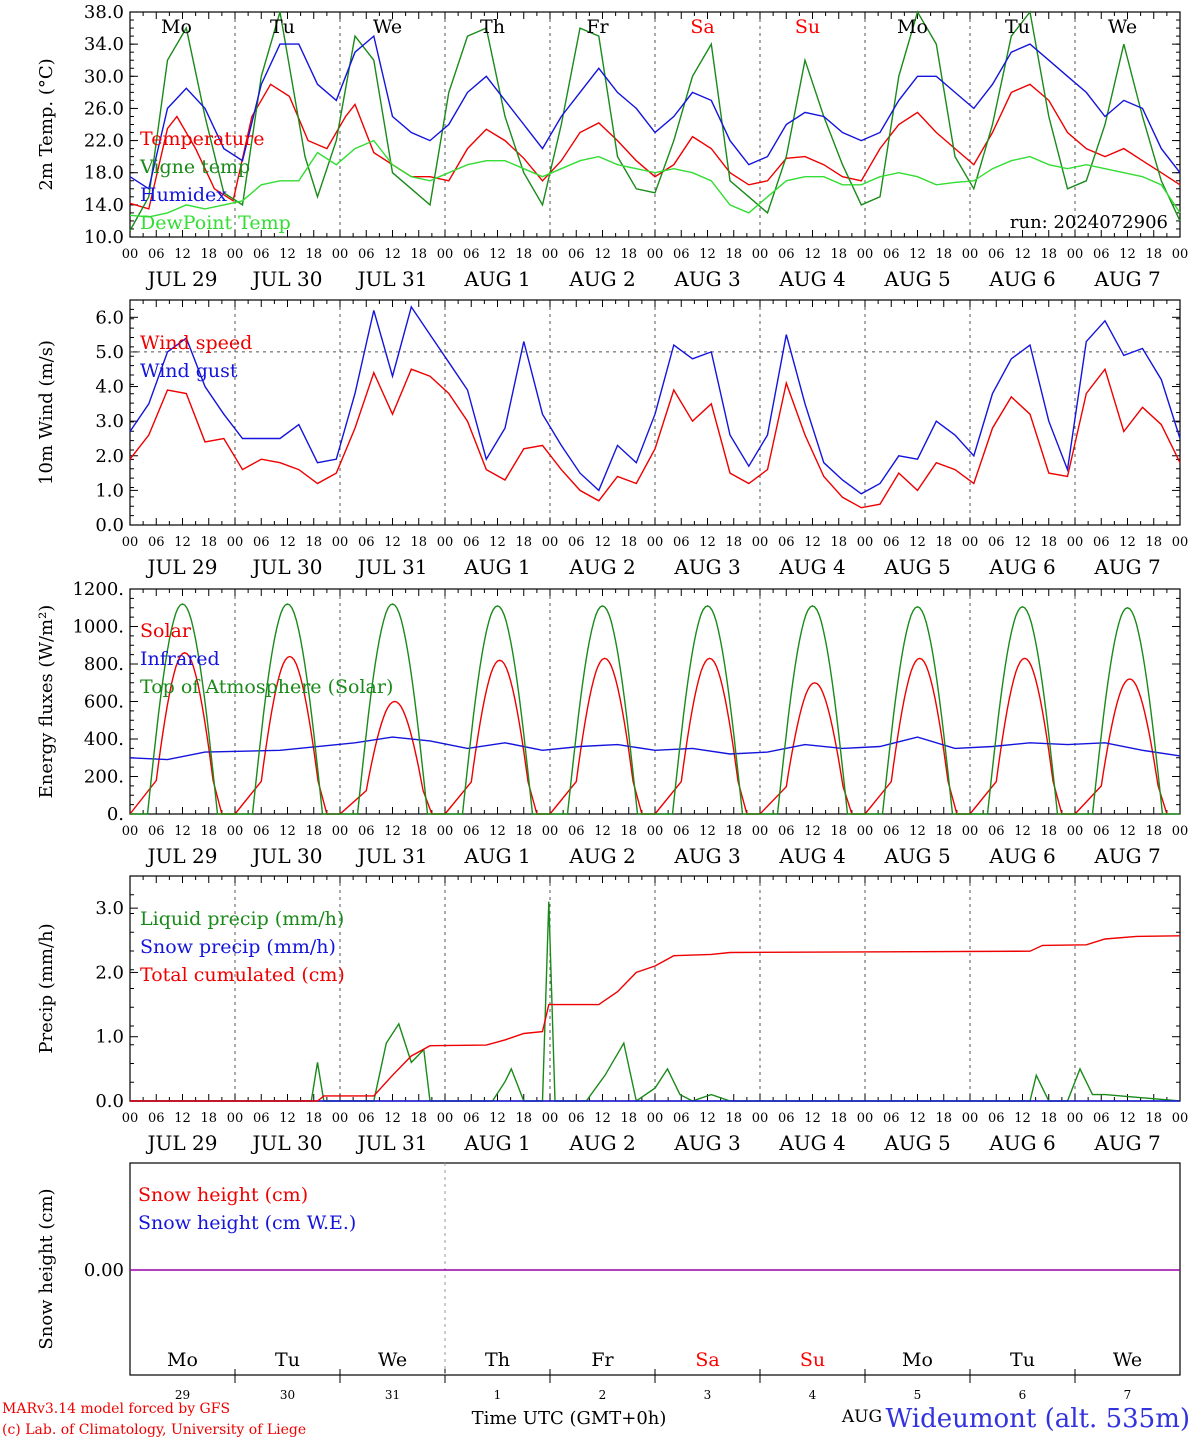  I want to click on y-tick-label: 800., so click(104, 664).